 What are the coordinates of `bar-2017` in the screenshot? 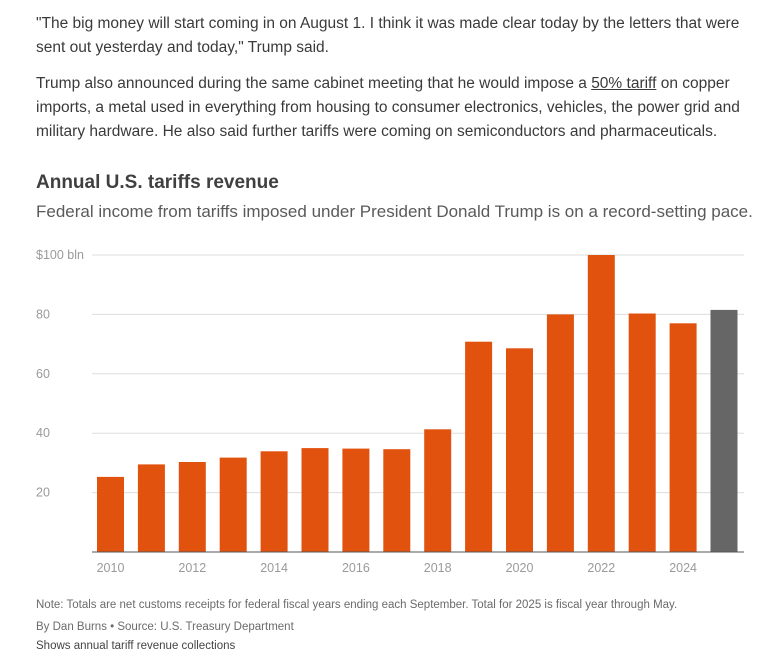 It's located at (397, 500).